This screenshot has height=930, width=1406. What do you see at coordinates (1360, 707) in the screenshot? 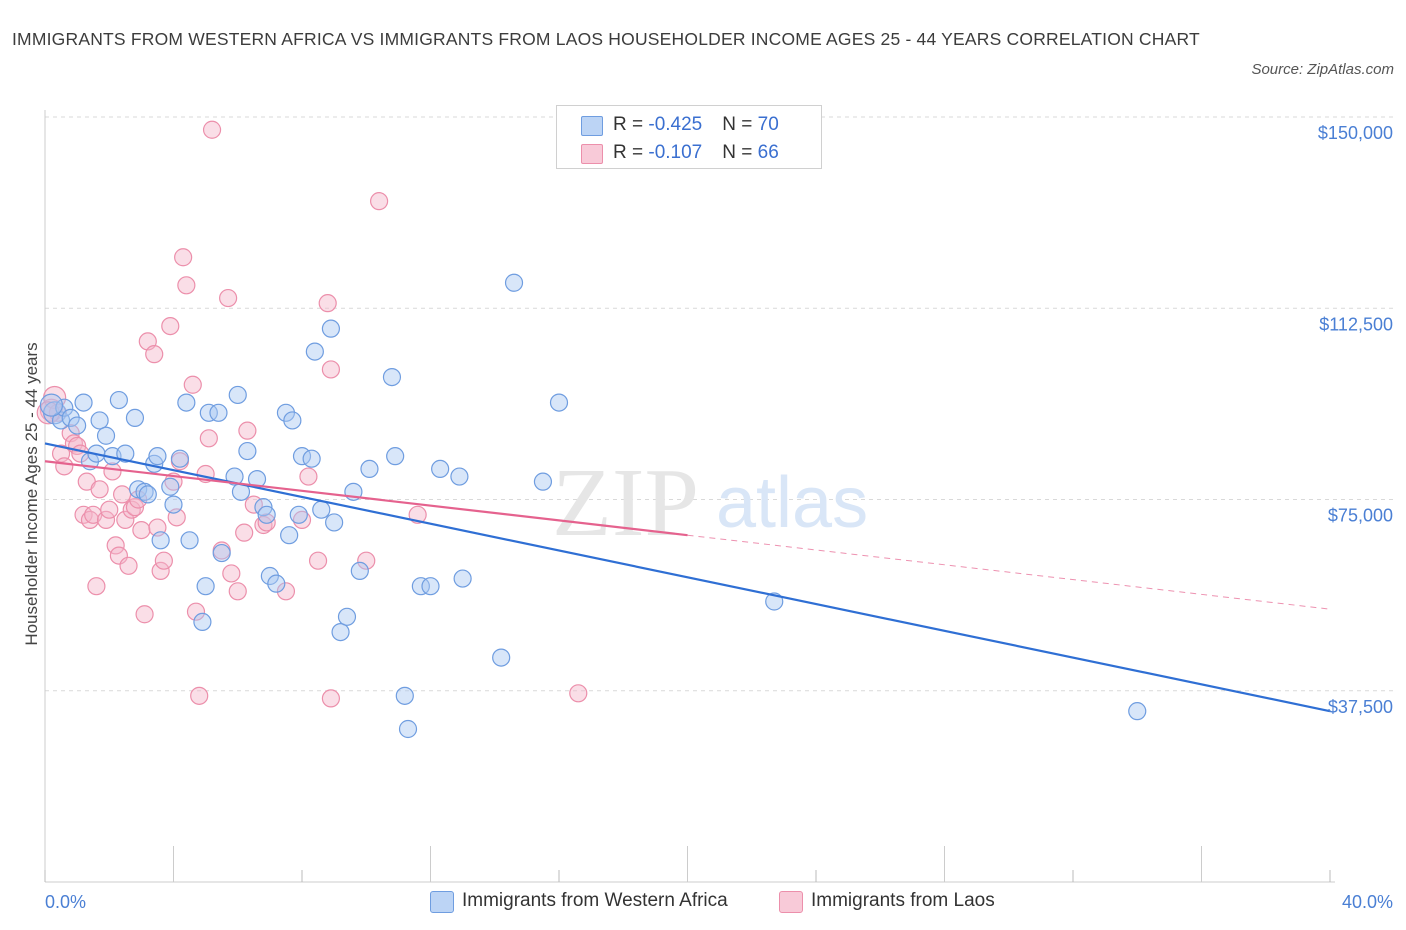
I see `y-tick-label: $37,500` at bounding box center [1360, 707].